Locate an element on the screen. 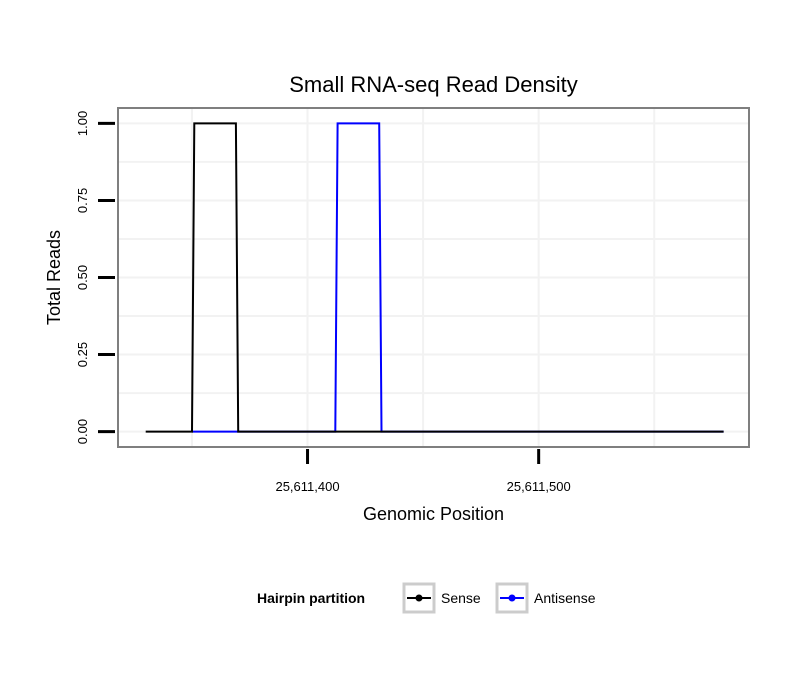  legend-title: Hairpin partition is located at coordinates (311, 598).